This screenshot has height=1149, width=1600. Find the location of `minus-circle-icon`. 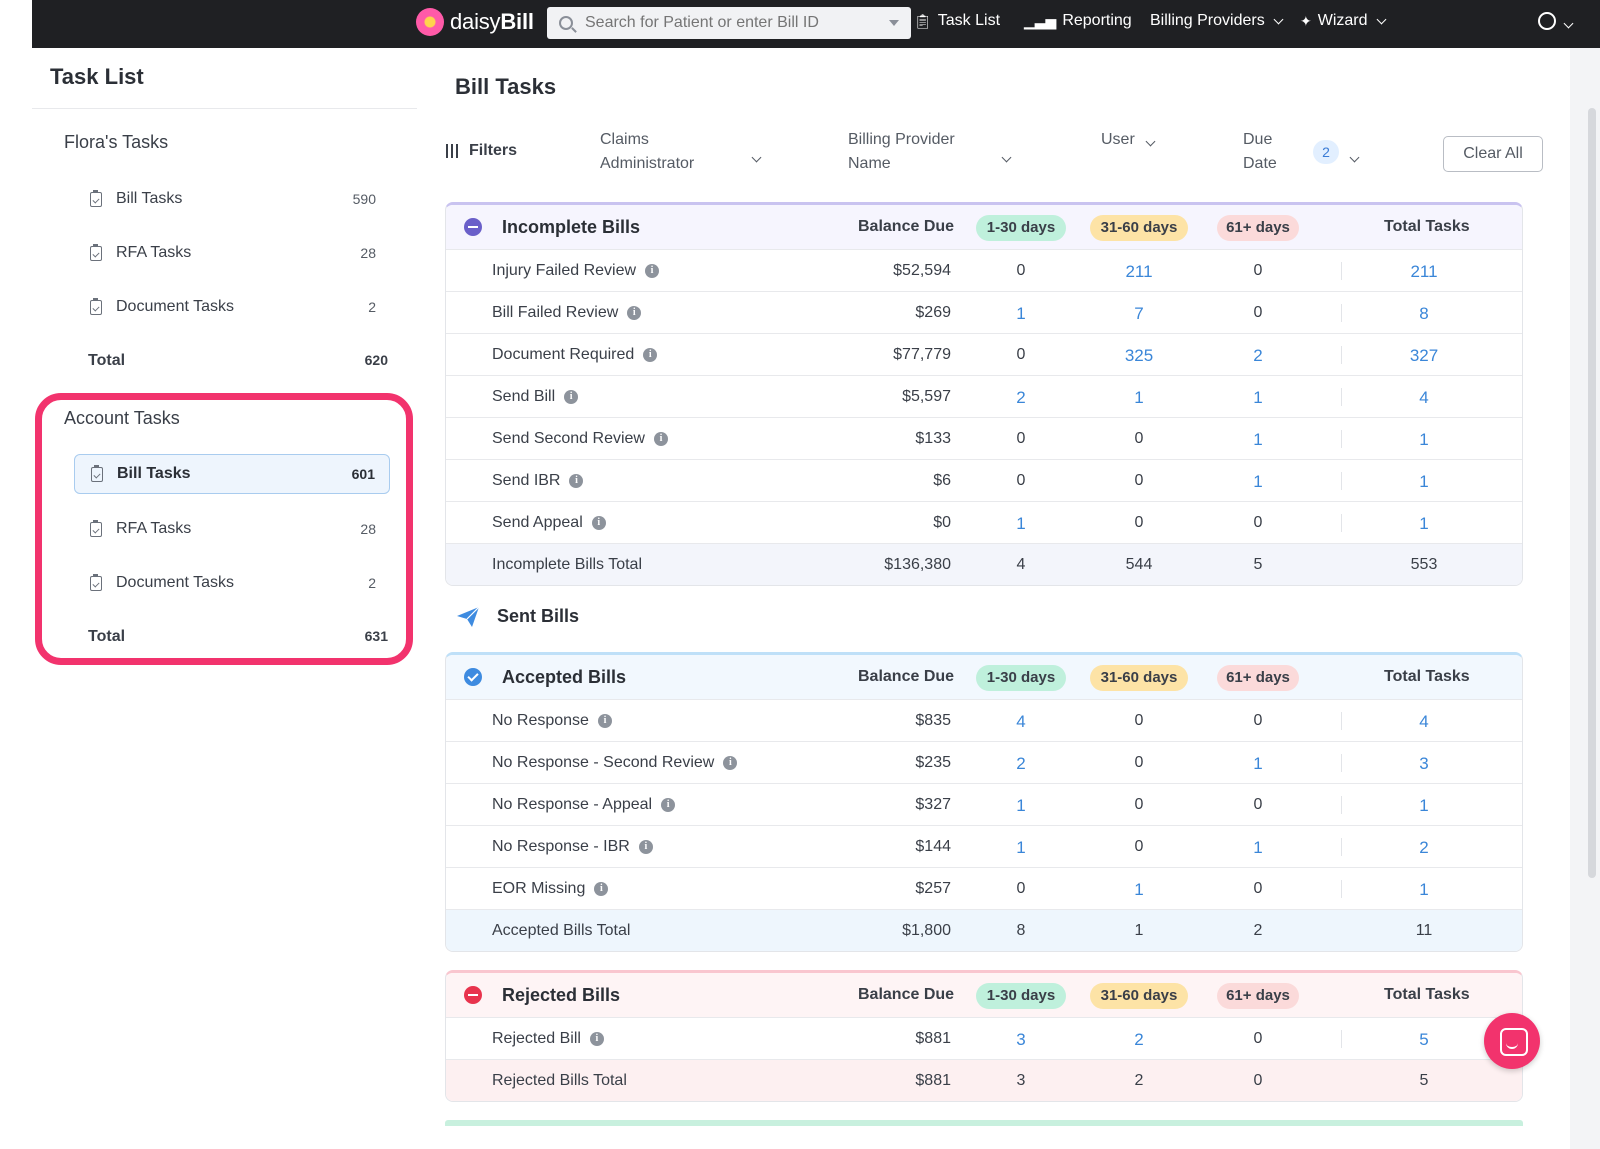

minus-circle-icon is located at coordinates (473, 995).